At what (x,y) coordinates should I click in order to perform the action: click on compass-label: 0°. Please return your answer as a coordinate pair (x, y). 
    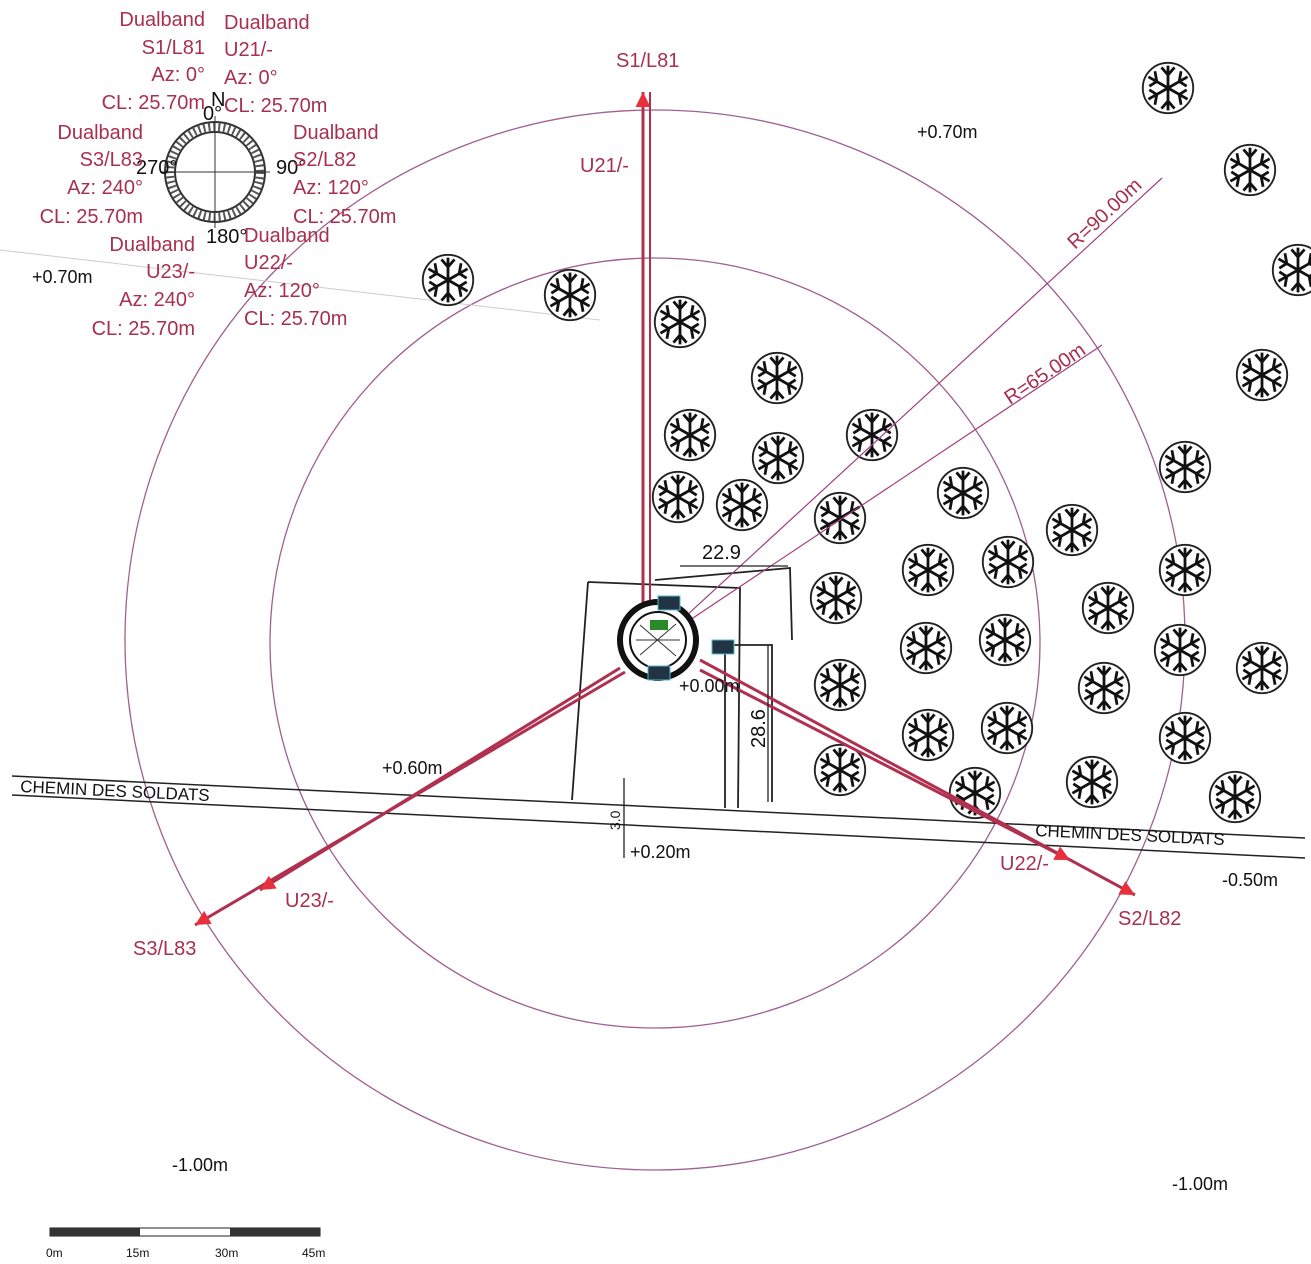
    Looking at the image, I should click on (212, 114).